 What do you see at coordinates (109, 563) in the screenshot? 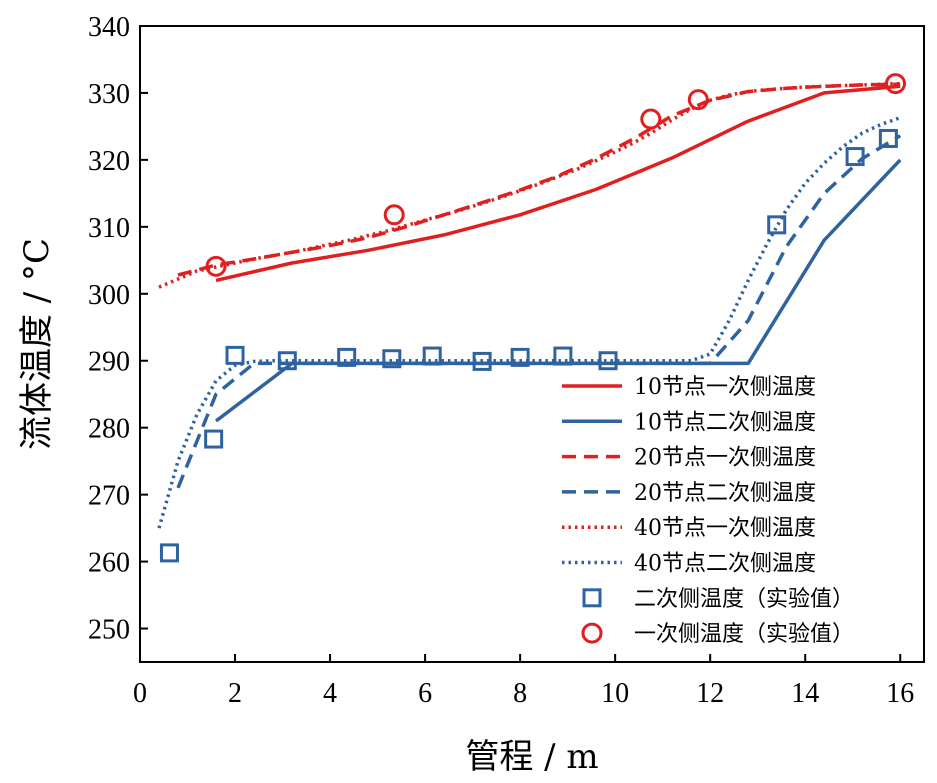
I see `y-tick-label: 260` at bounding box center [109, 563].